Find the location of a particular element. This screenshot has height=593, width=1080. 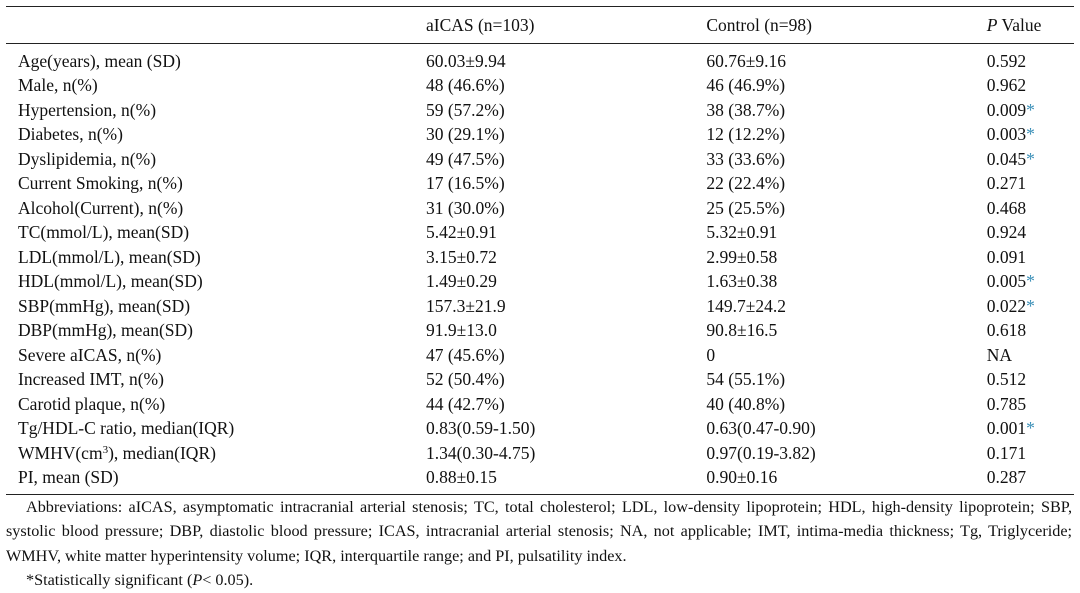

cell-control: 0.97(0.19-3.82) is located at coordinates (761, 452).